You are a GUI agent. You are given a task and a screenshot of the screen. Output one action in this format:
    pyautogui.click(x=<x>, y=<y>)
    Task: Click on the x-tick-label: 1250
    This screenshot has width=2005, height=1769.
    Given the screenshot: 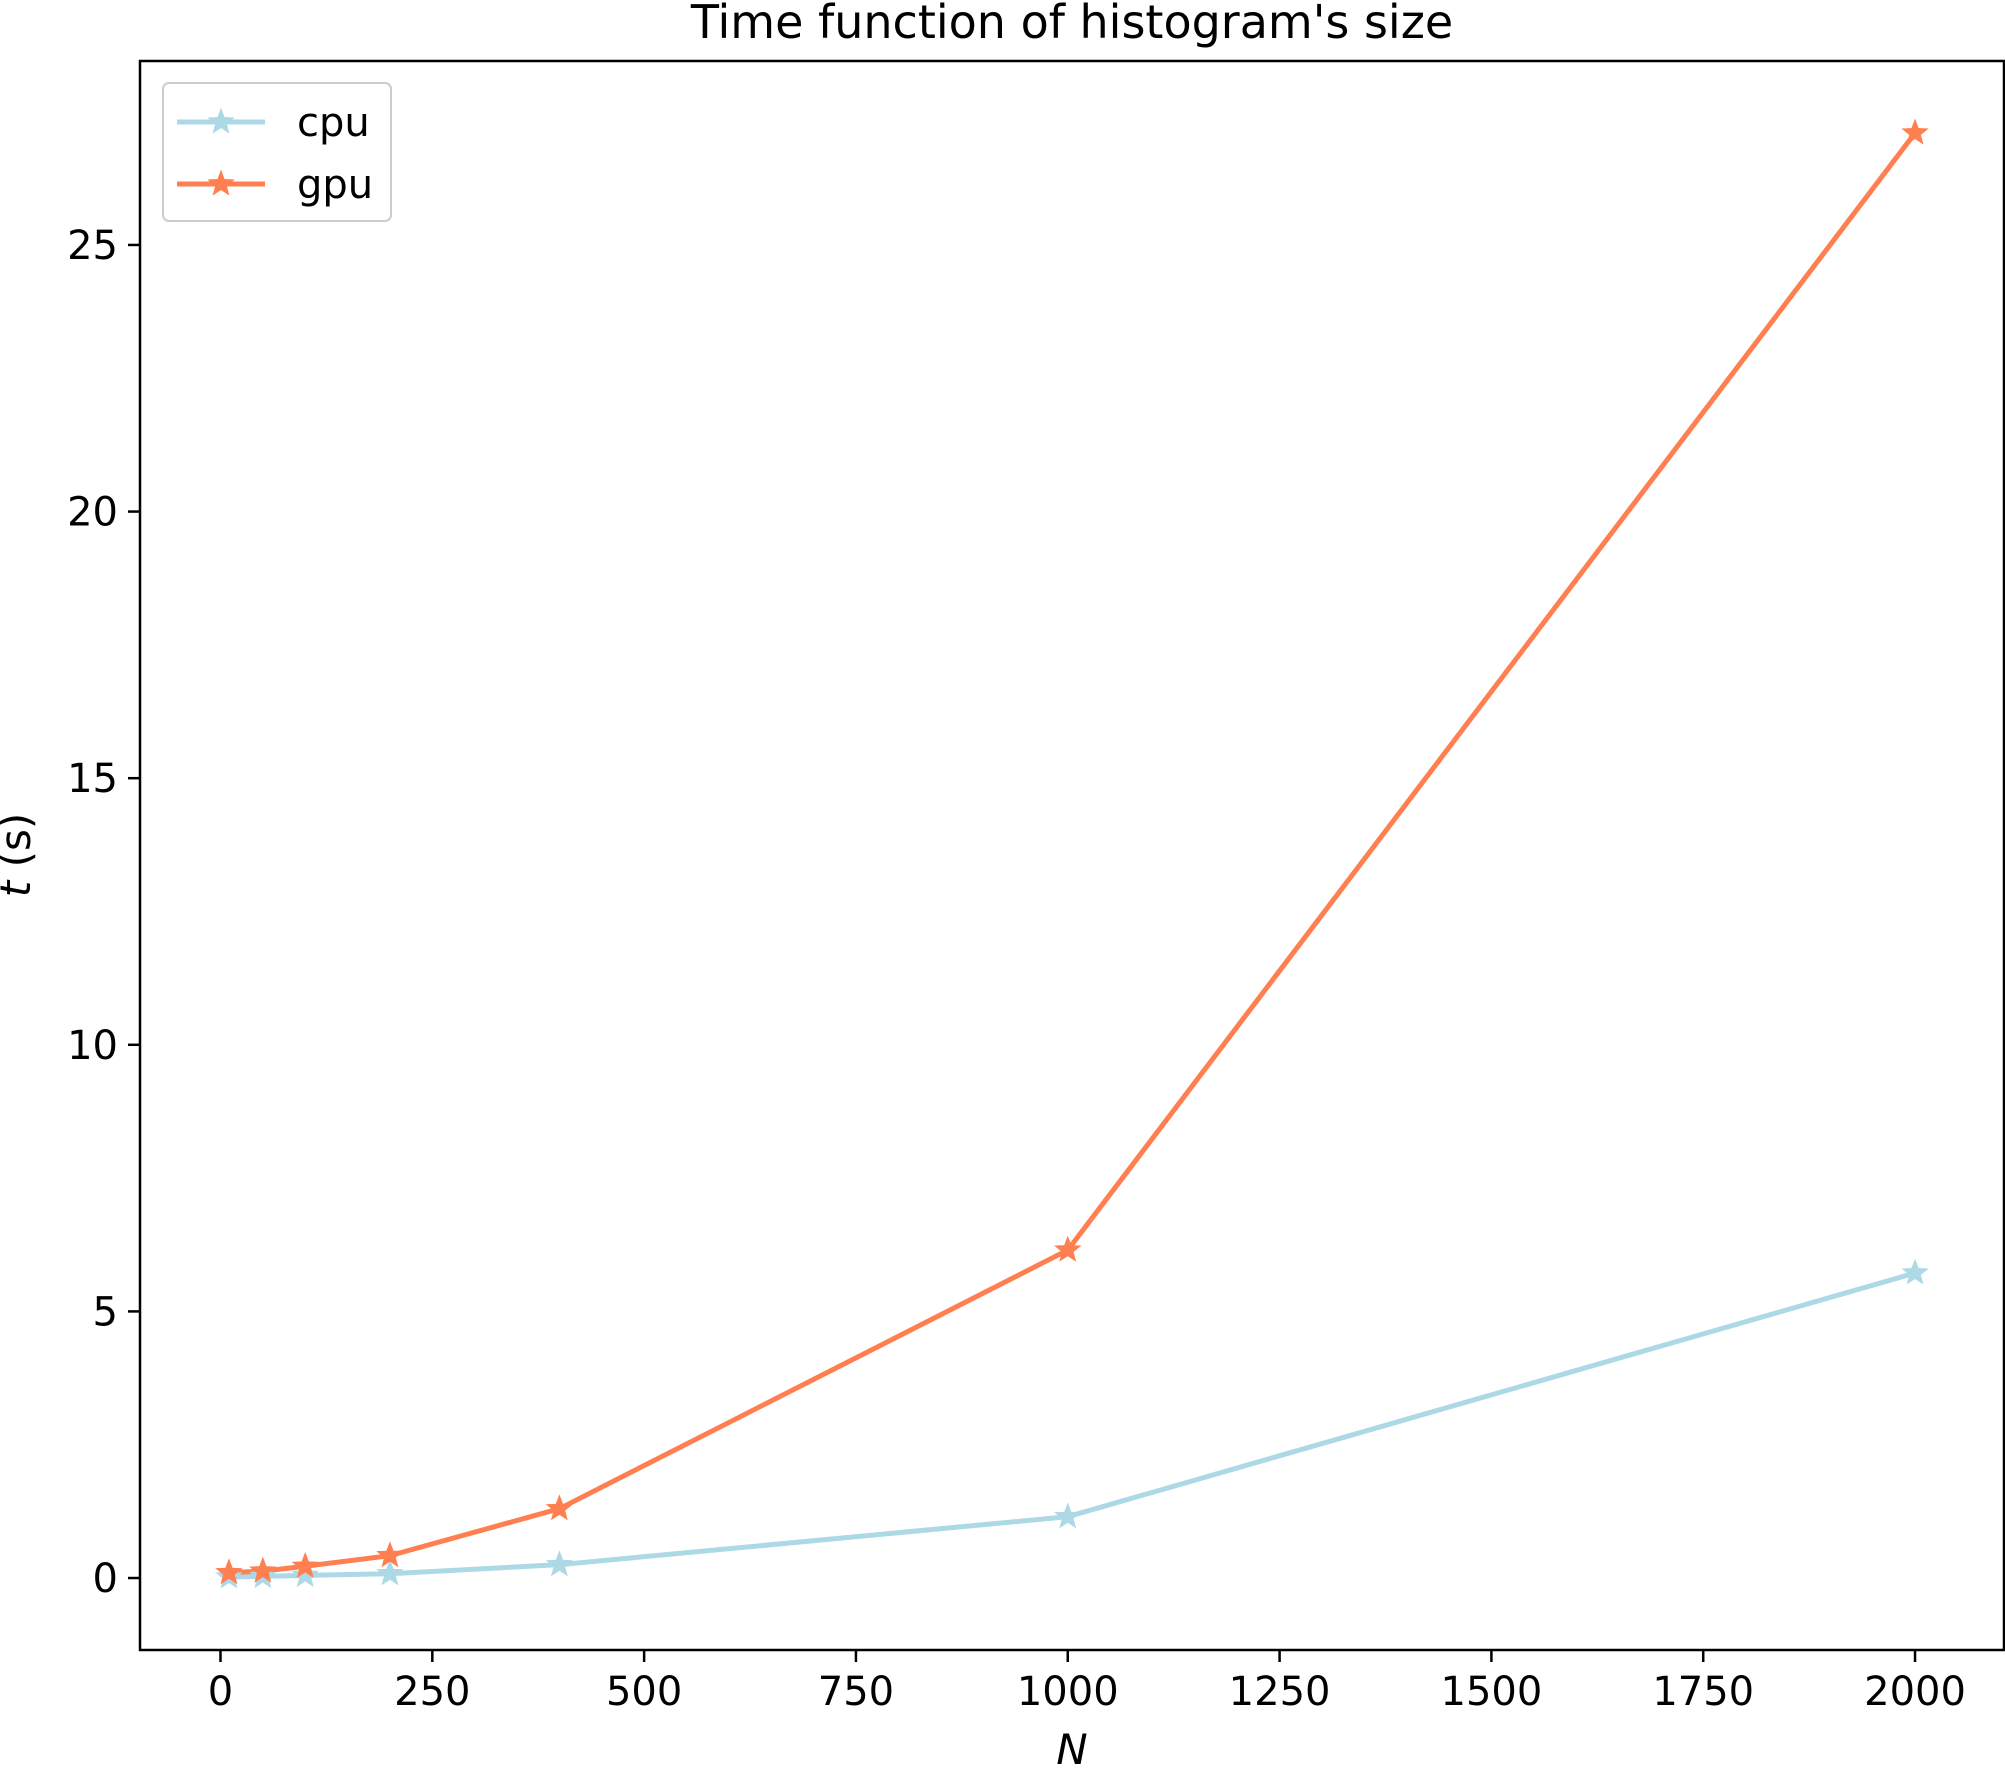 What is the action you would take?
    pyautogui.click(x=1280, y=1692)
    